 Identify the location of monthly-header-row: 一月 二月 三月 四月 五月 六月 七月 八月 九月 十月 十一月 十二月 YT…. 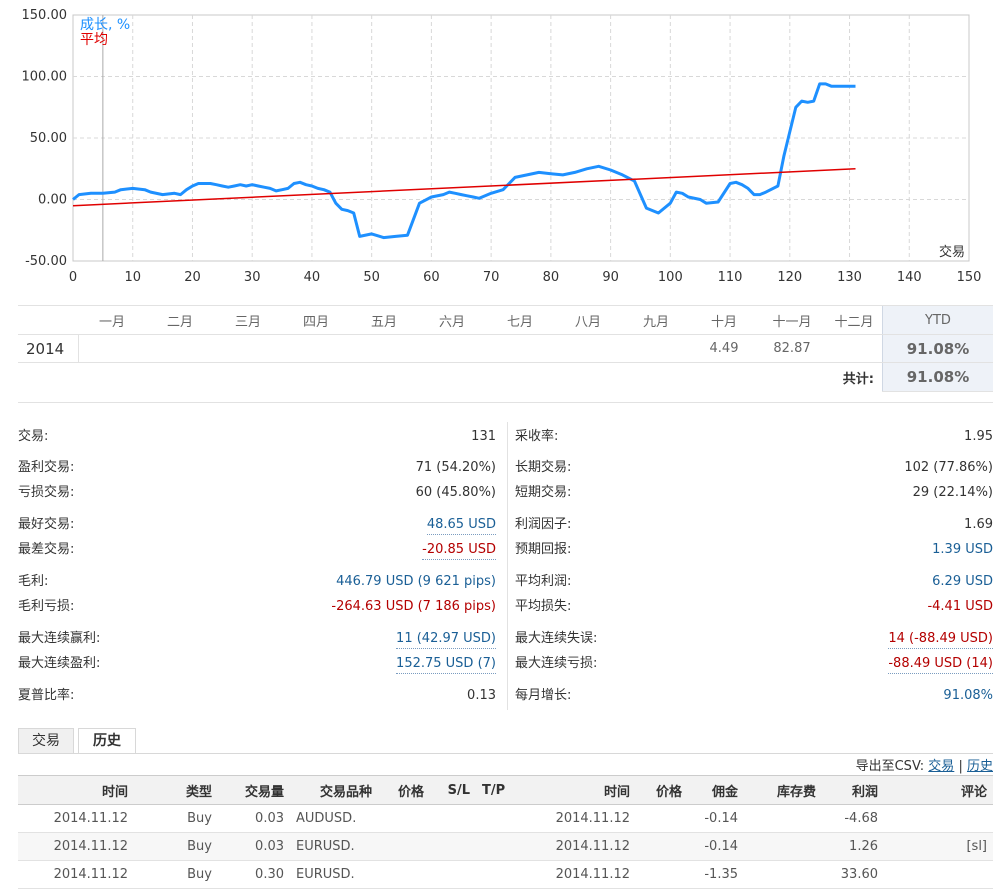
(505, 320).